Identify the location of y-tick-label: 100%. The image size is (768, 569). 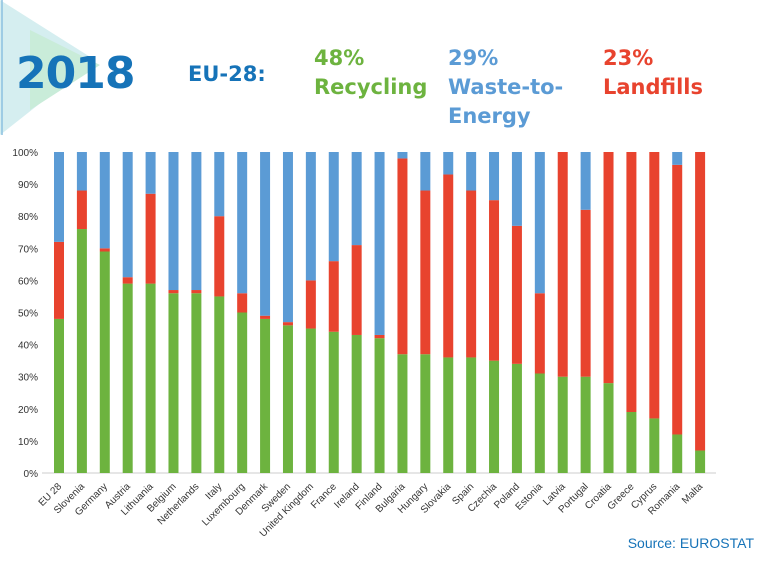
(25, 153).